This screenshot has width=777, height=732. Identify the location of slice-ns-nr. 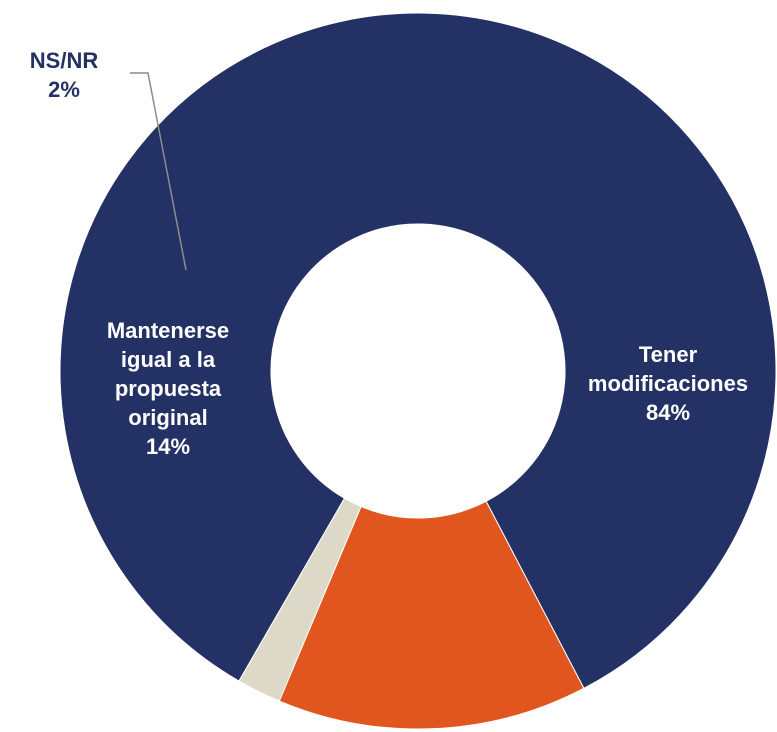
(300, 599).